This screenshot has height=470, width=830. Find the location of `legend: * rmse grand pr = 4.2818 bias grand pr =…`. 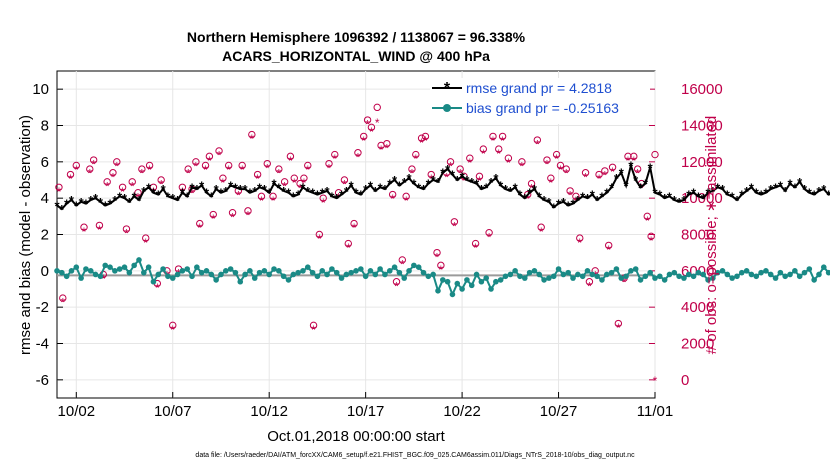

legend: * rmse grand pr = 4.2818 bias grand pr =… is located at coordinates (540, 101).